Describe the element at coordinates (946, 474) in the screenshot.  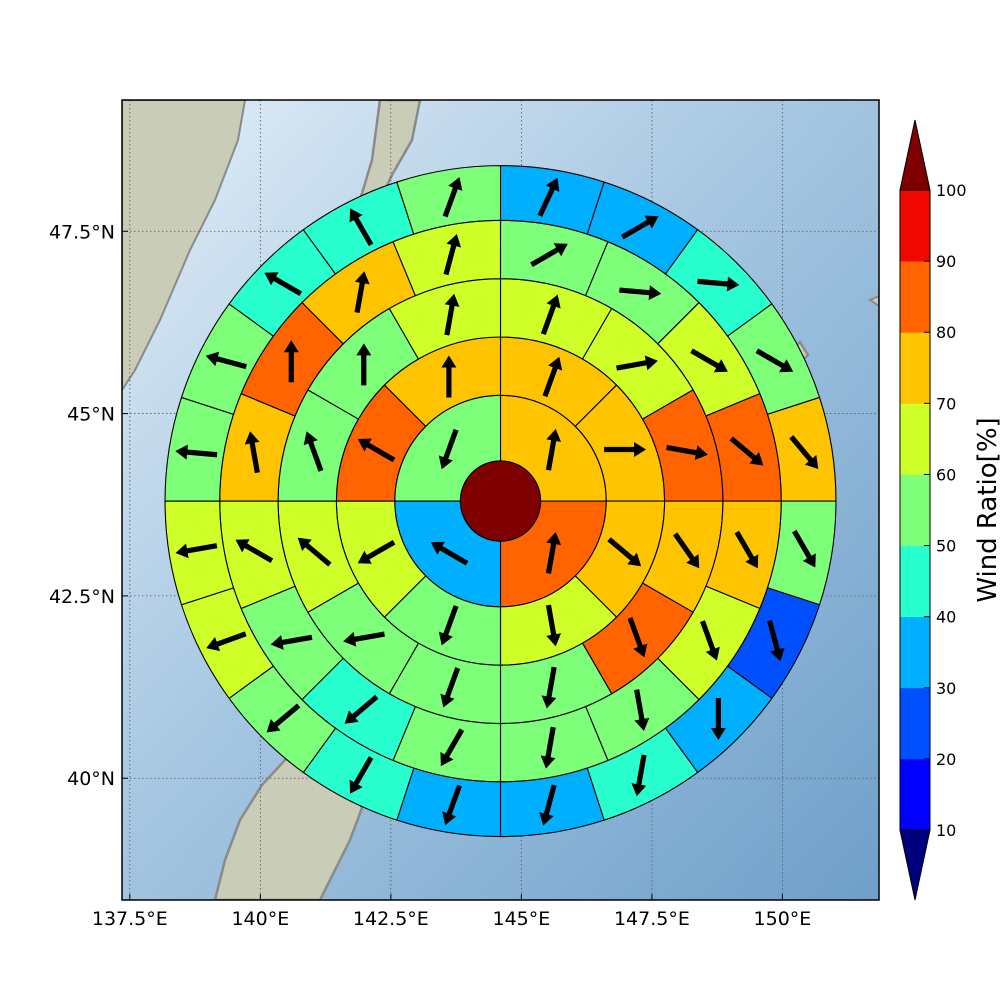
I see `colorbar-tick-label: 60` at that location.